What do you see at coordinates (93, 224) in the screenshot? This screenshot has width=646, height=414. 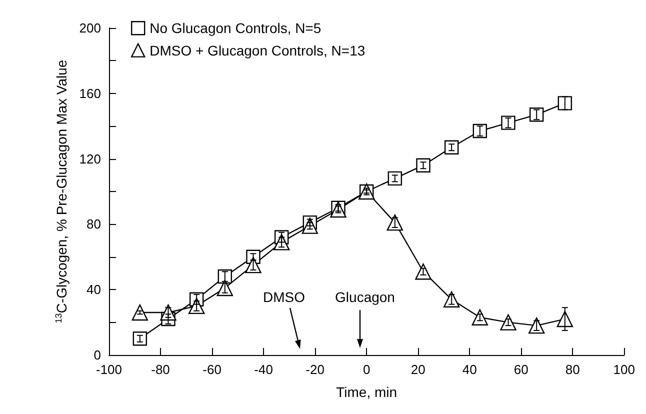 I see `y-tick-label: 80` at bounding box center [93, 224].